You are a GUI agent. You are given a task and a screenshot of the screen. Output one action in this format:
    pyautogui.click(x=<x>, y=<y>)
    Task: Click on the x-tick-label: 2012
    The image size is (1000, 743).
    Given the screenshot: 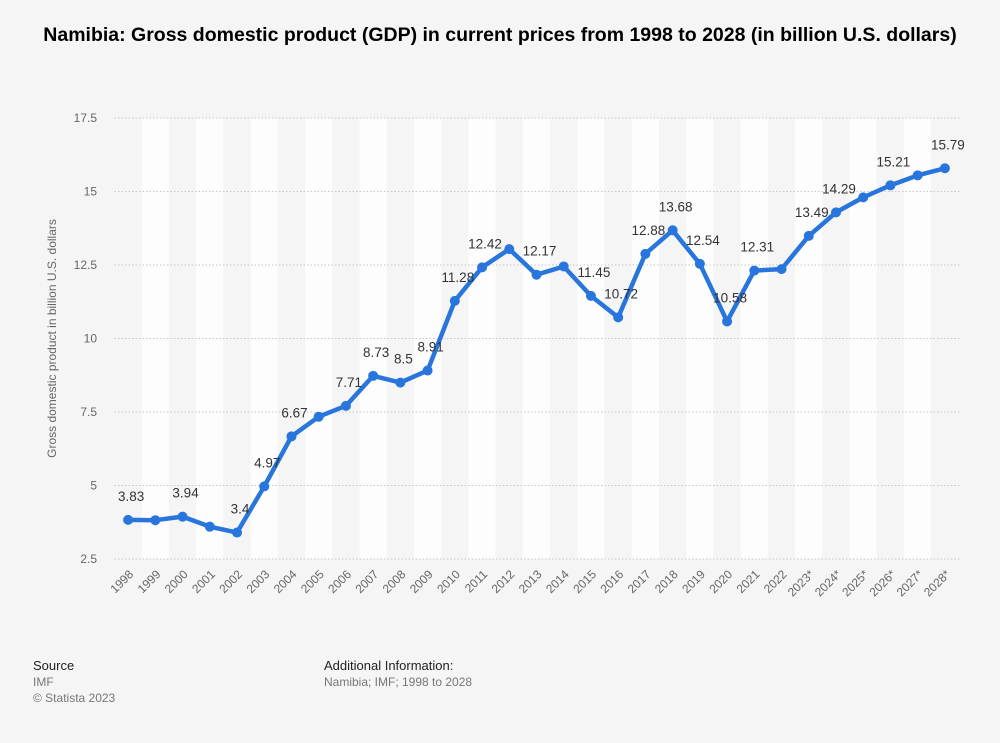 What is the action you would take?
    pyautogui.click(x=503, y=581)
    